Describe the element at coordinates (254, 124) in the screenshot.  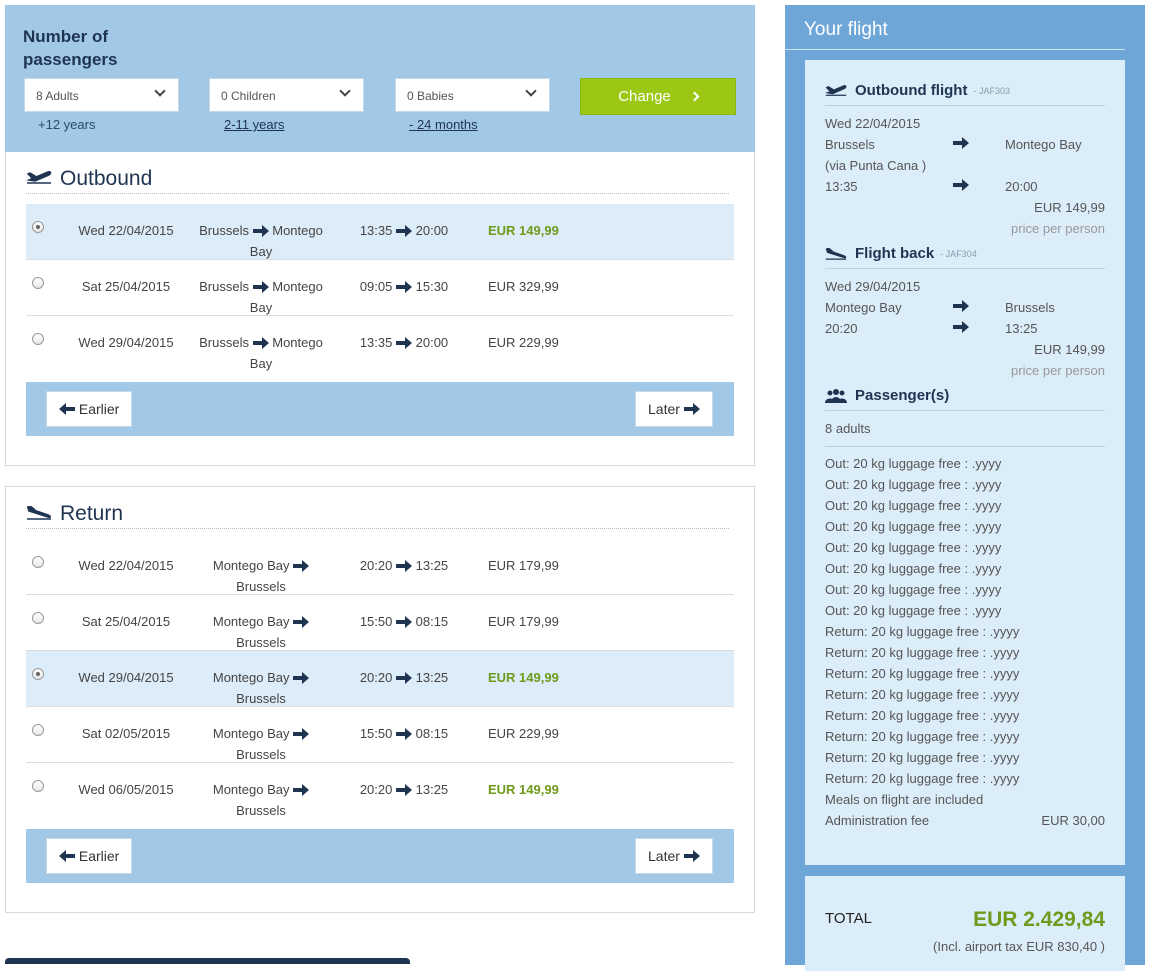
I see `children-age-link: 2-11 years` at that location.